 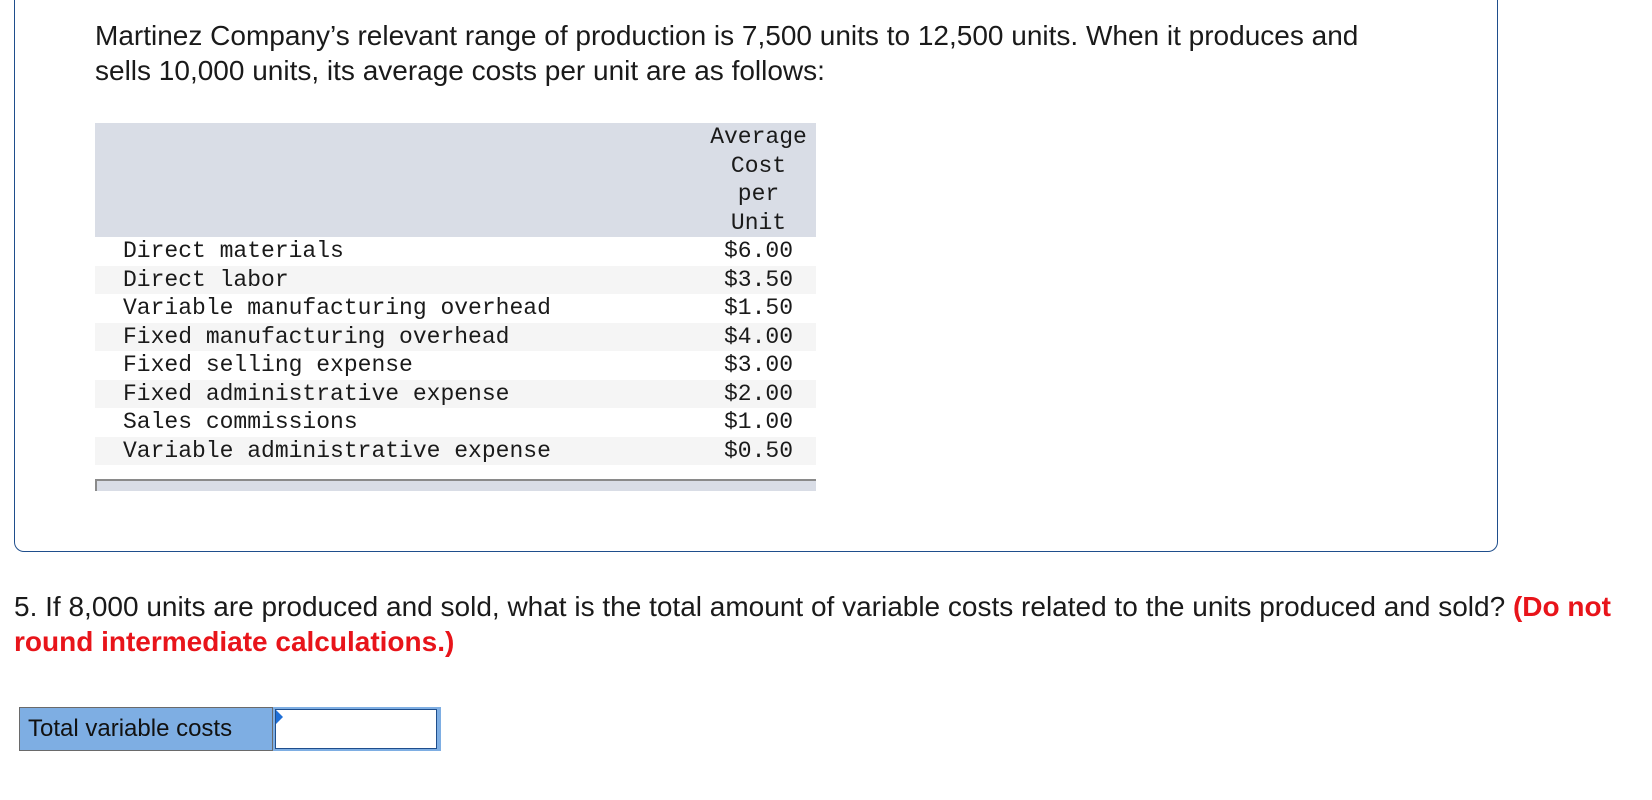 What do you see at coordinates (758, 165) in the screenshot?
I see `header-line: Cost` at bounding box center [758, 165].